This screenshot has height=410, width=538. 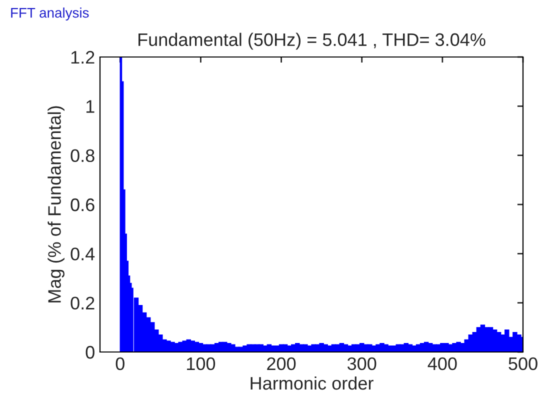 I want to click on x-tick-label: 0, so click(x=120, y=363).